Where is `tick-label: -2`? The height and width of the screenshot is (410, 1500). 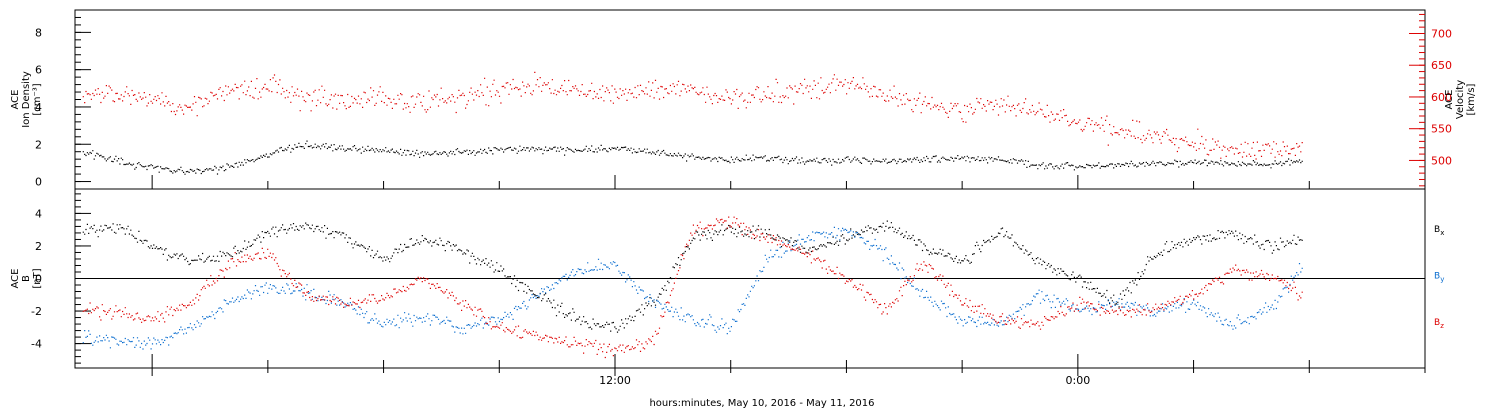
tick-label: -2 is located at coordinates (36, 311).